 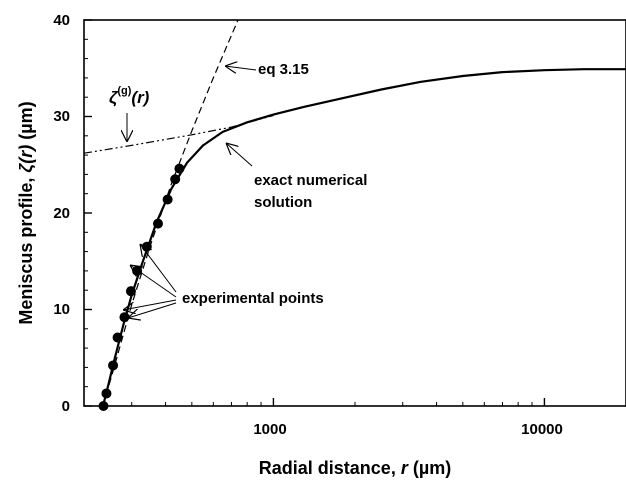 What do you see at coordinates (542, 429) in the screenshot?
I see `x-tick-label-10000: 10000` at bounding box center [542, 429].